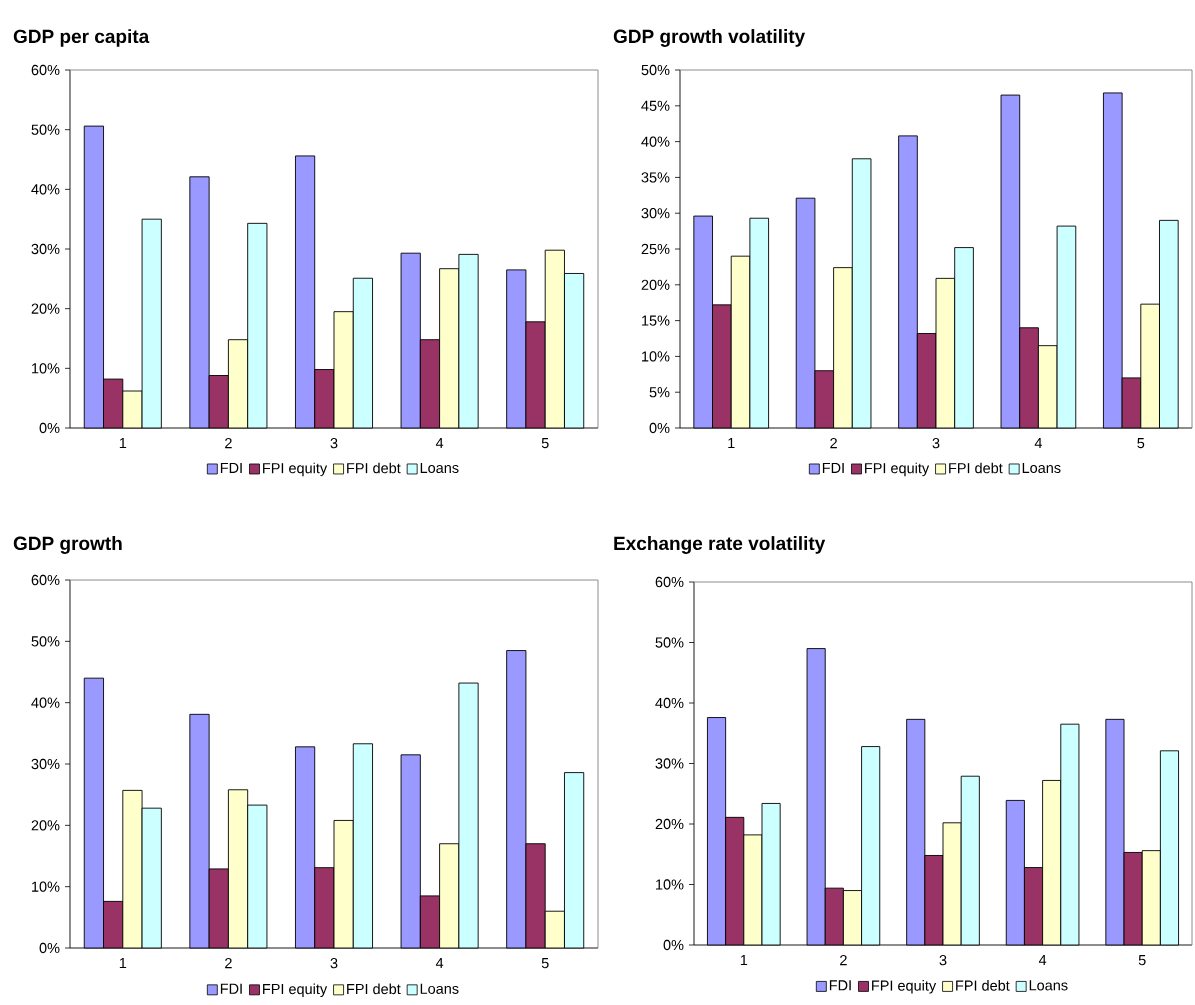  Describe the element at coordinates (655, 105) in the screenshot. I see `y-tick-label: 45%` at that location.